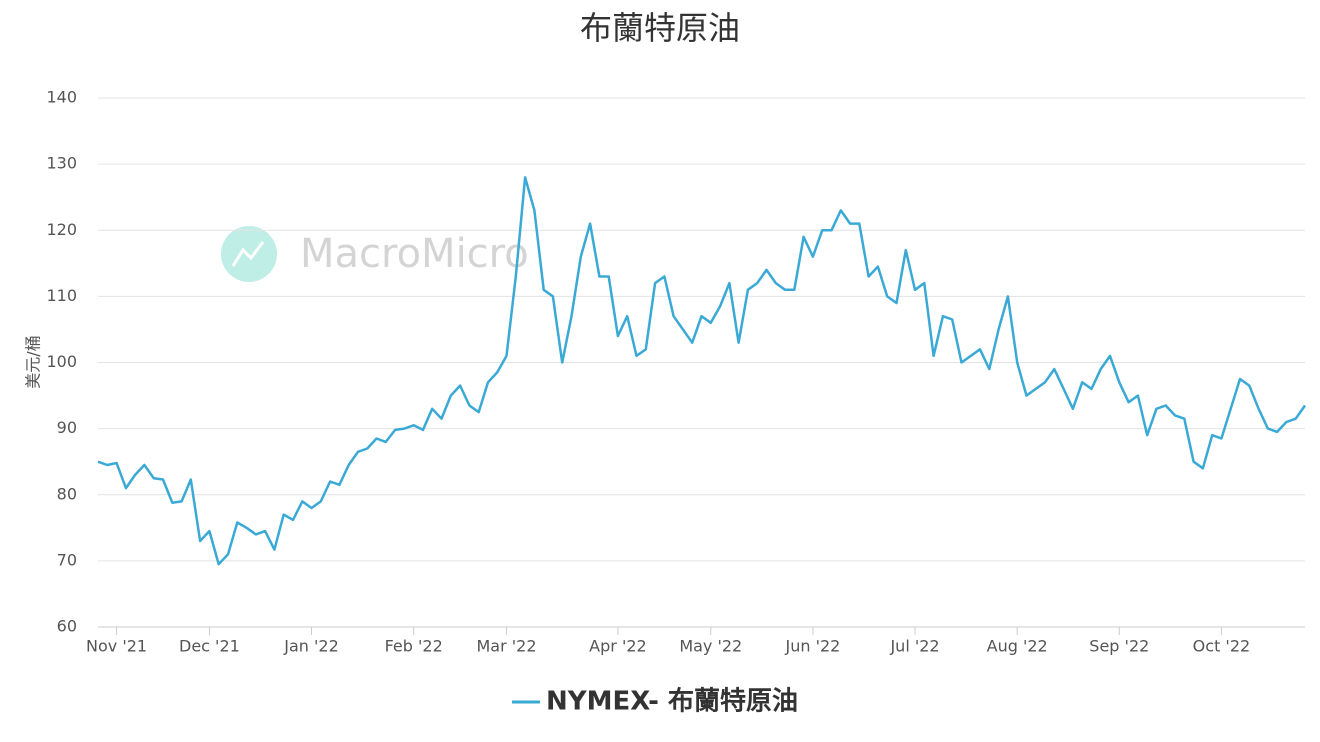 Image resolution: width=1320 pixels, height=742 pixels. Describe the element at coordinates (812, 646) in the screenshot. I see `x-tick-label: Jun '22` at that location.